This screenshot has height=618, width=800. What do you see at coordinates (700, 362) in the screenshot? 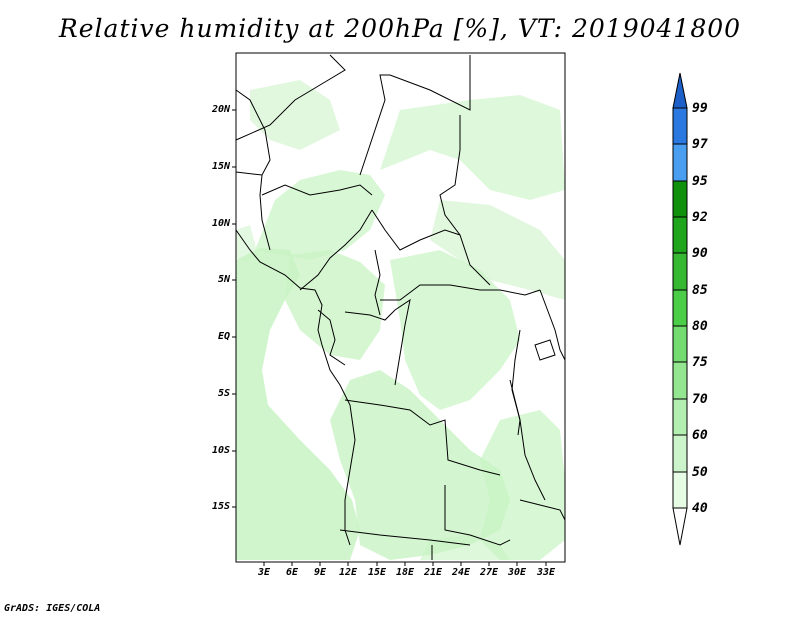
I see `colorbar-label: 75` at bounding box center [700, 362].